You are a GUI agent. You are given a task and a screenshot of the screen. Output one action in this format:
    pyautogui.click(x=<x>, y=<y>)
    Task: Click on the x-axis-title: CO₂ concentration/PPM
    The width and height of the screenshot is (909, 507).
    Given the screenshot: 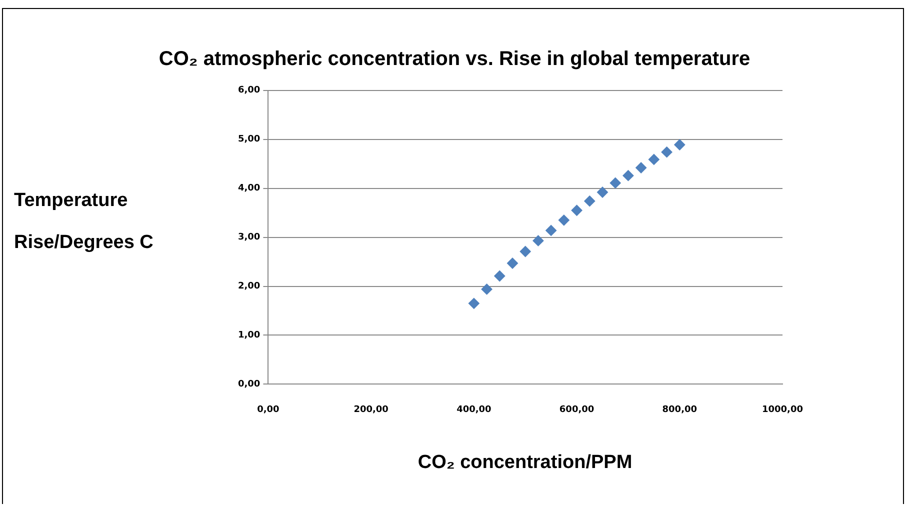 What is the action you would take?
    pyautogui.click(x=525, y=463)
    